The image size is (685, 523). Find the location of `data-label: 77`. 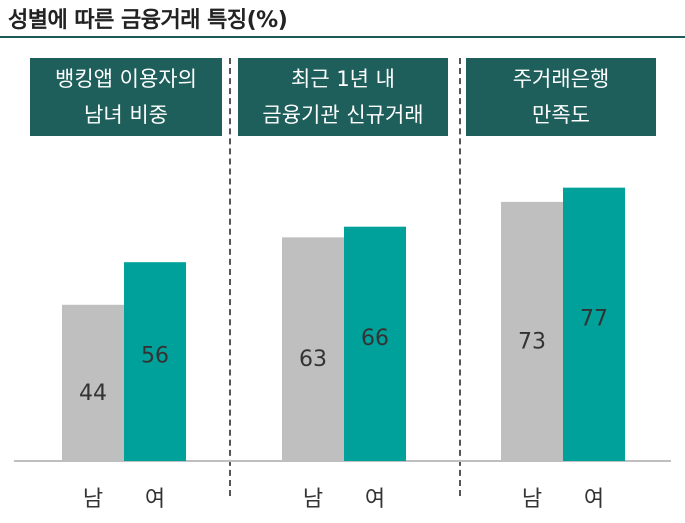

data-label: 77 is located at coordinates (594, 318).